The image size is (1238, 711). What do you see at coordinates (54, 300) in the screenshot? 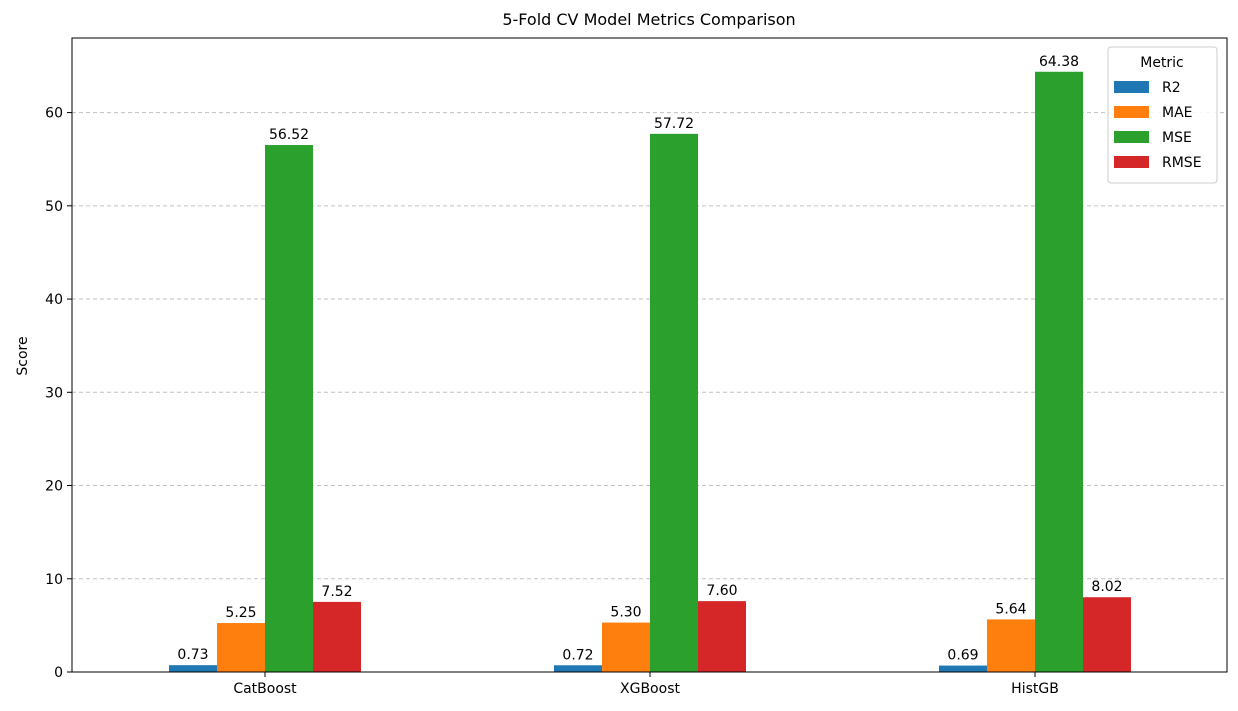
I see `y-tick-label: 40` at bounding box center [54, 300].